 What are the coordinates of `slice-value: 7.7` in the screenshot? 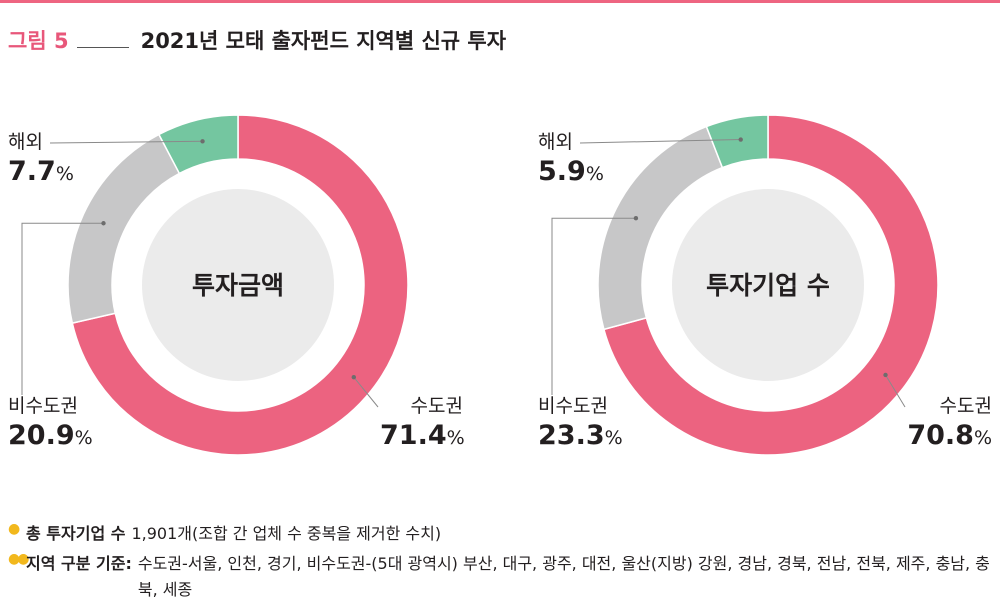 It's located at (32, 171).